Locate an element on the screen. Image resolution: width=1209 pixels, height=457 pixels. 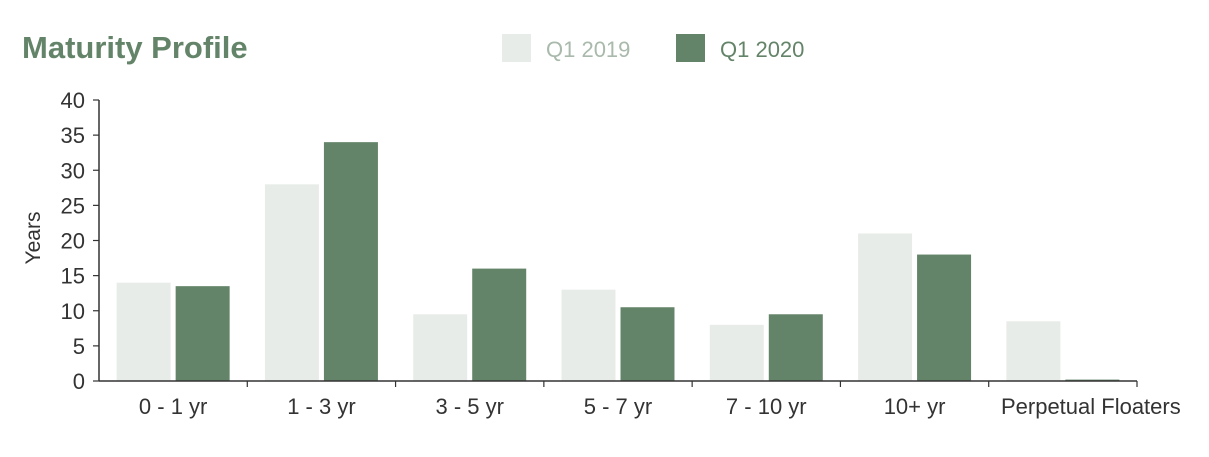
y-tick-label: 0 is located at coordinates (79, 381).